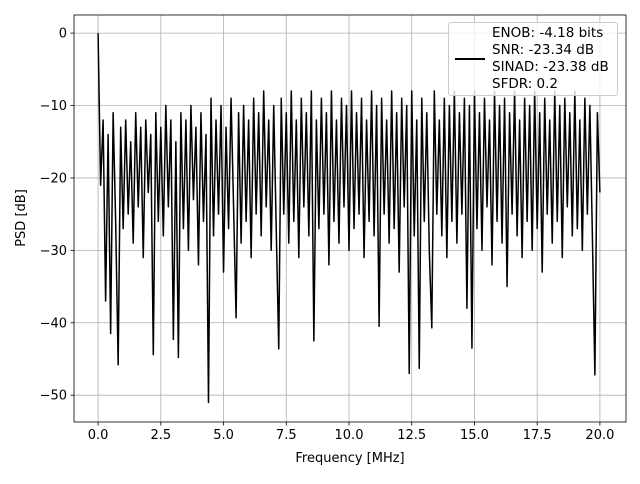  What do you see at coordinates (21, 218) in the screenshot?
I see `y-axis-label: PSD [dB]` at bounding box center [21, 218].